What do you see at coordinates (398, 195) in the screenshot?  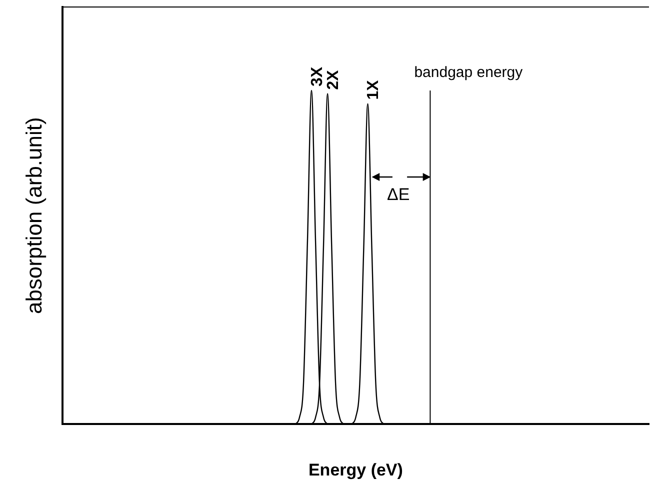 I see `annotation: ΔE` at bounding box center [398, 195].